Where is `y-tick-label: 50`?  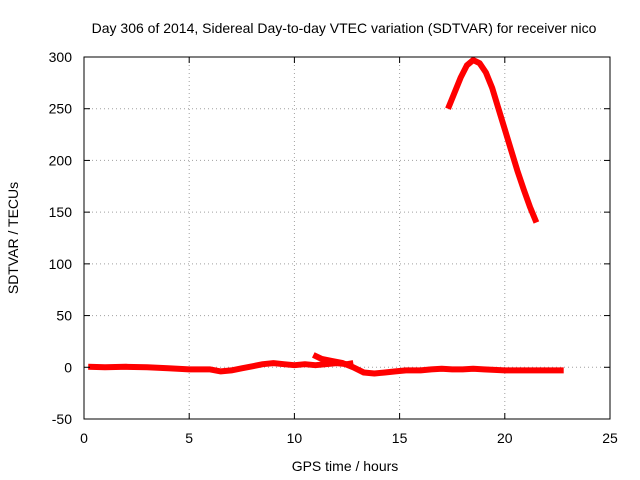 y-tick-label: 50 is located at coordinates (64, 316).